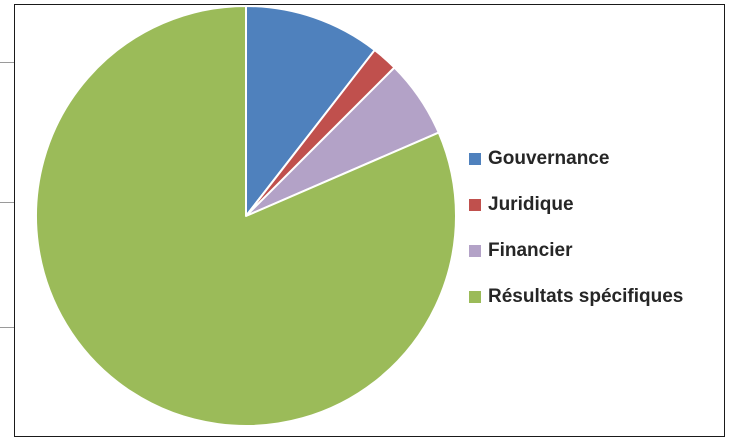 Image resolution: width=731 pixels, height=441 pixels. What do you see at coordinates (310, 111) in the screenshot?
I see `pie-slice-gouvernance` at bounding box center [310, 111].